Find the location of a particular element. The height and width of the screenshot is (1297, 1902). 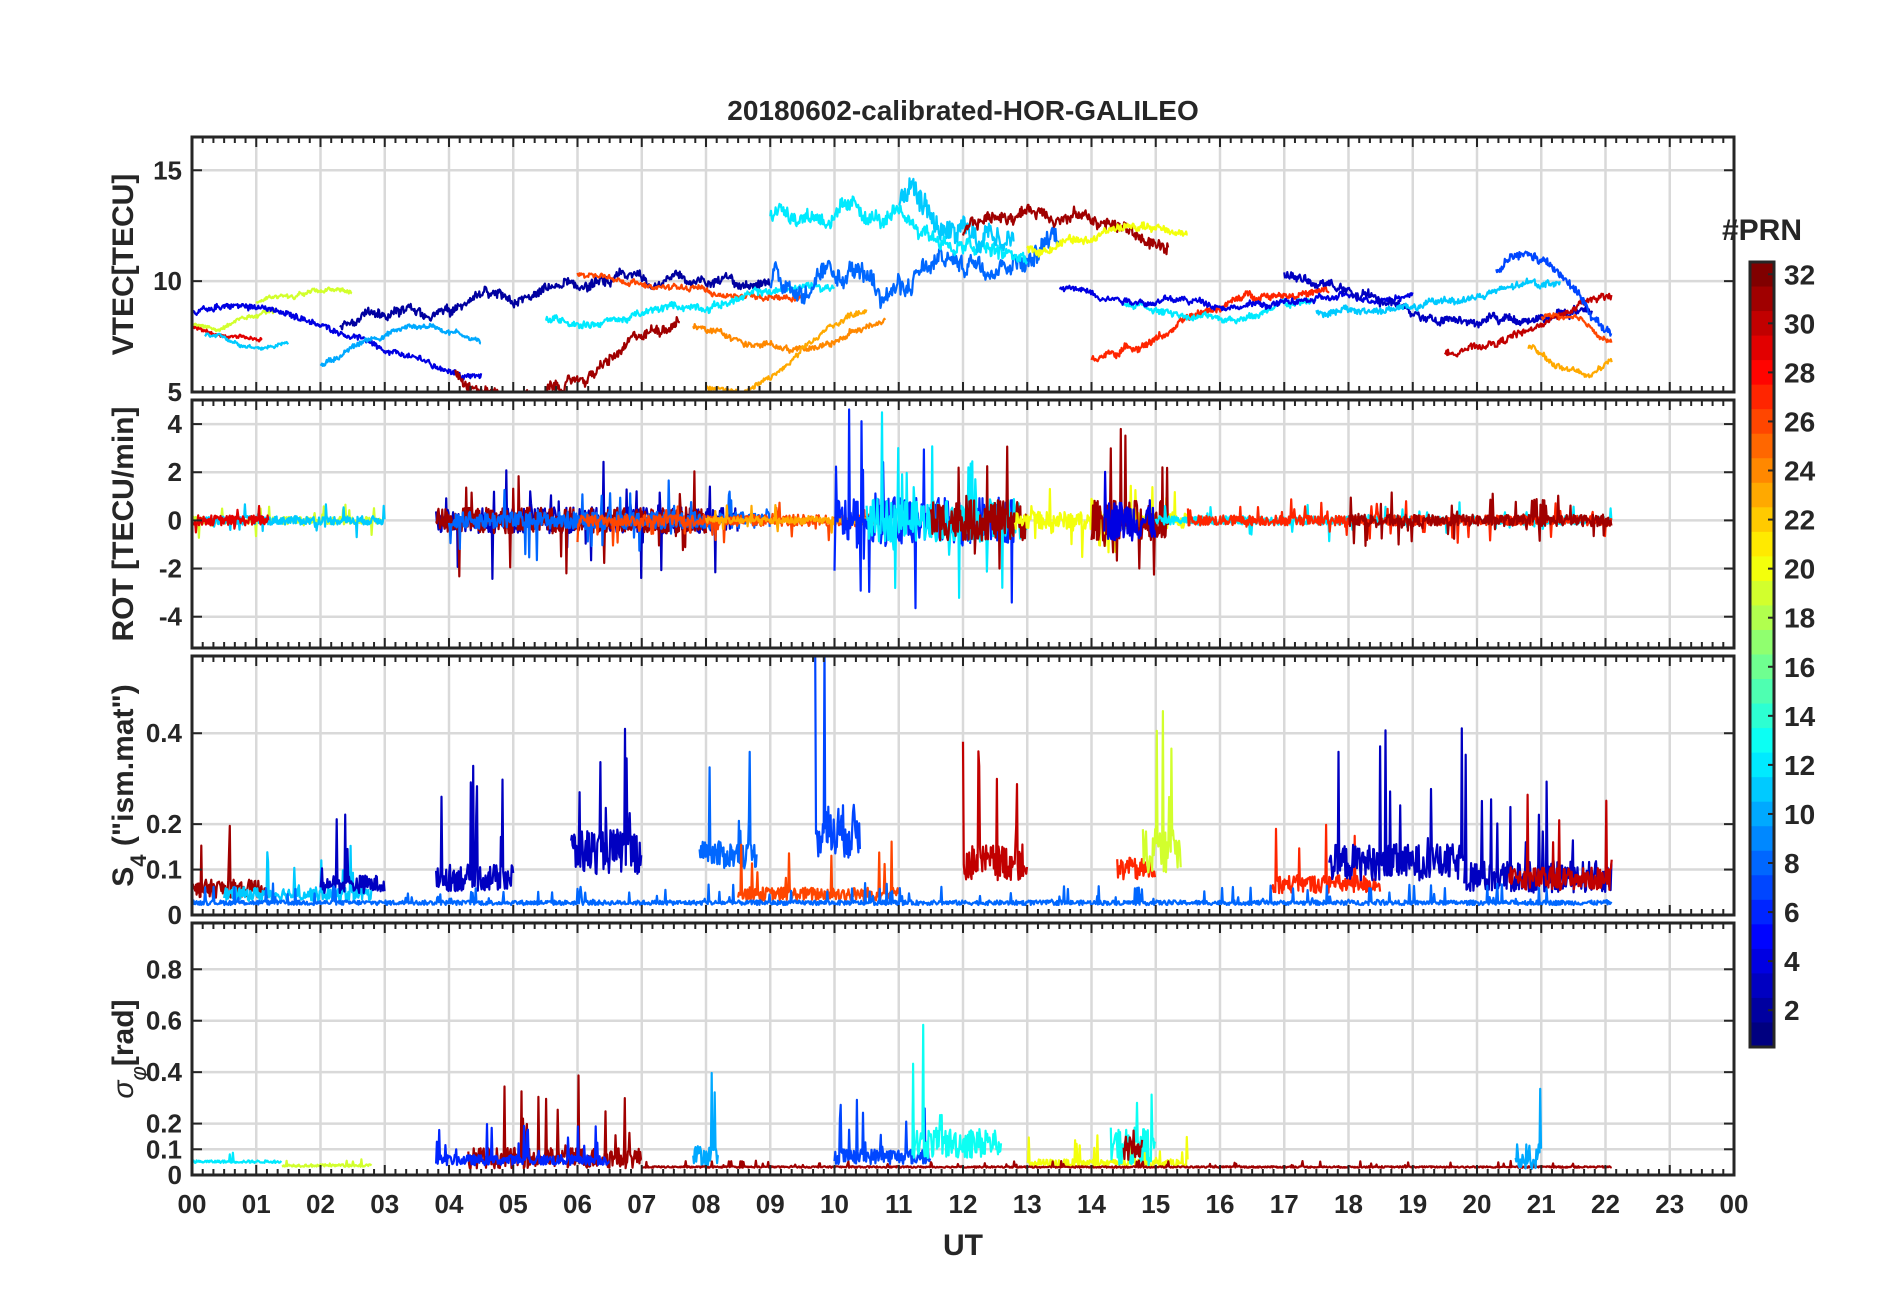

x-tick-label: 14 is located at coordinates (1091, 1204).